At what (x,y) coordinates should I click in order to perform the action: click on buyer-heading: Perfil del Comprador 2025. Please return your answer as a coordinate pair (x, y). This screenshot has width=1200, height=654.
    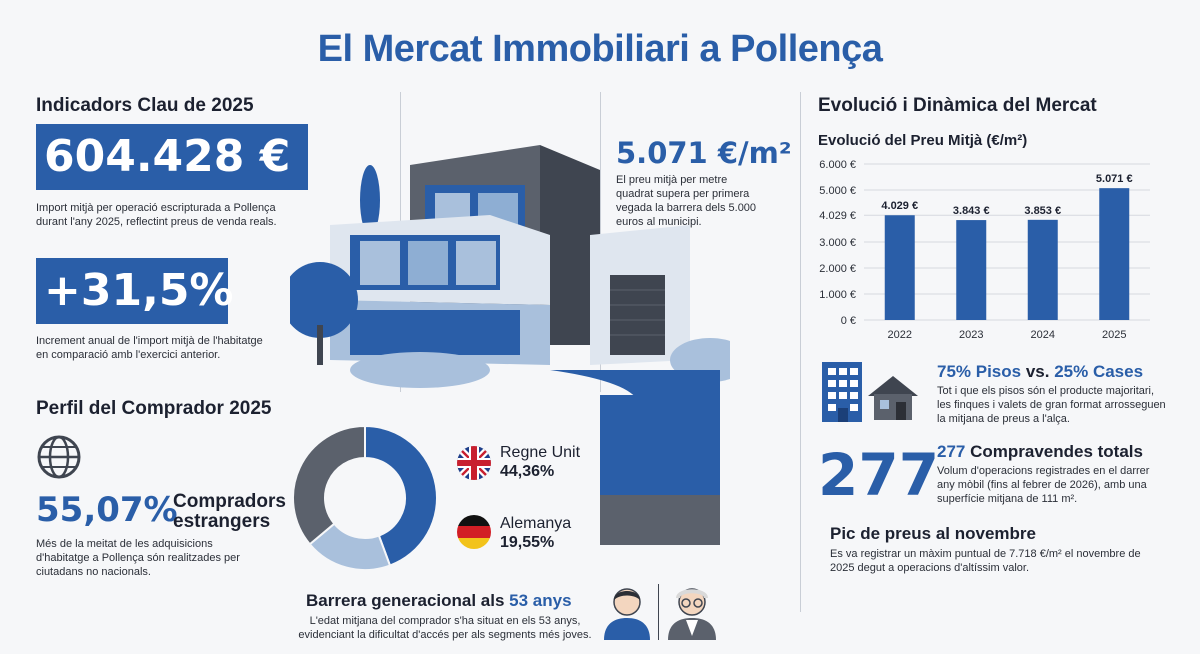
    Looking at the image, I should click on (154, 408).